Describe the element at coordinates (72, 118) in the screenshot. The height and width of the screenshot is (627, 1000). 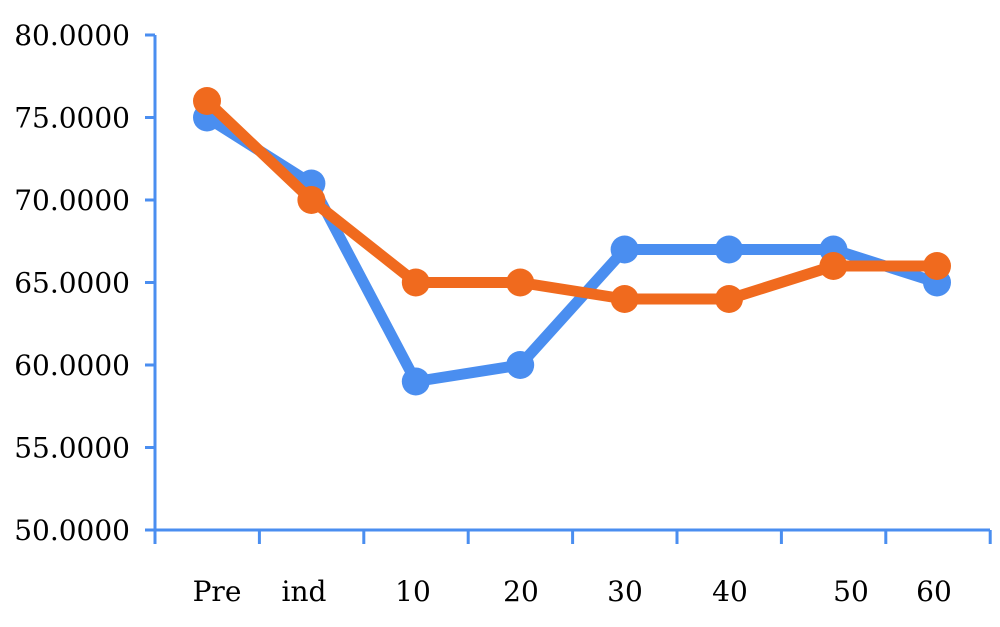
I see `y-tick-label: 75.0000` at that location.